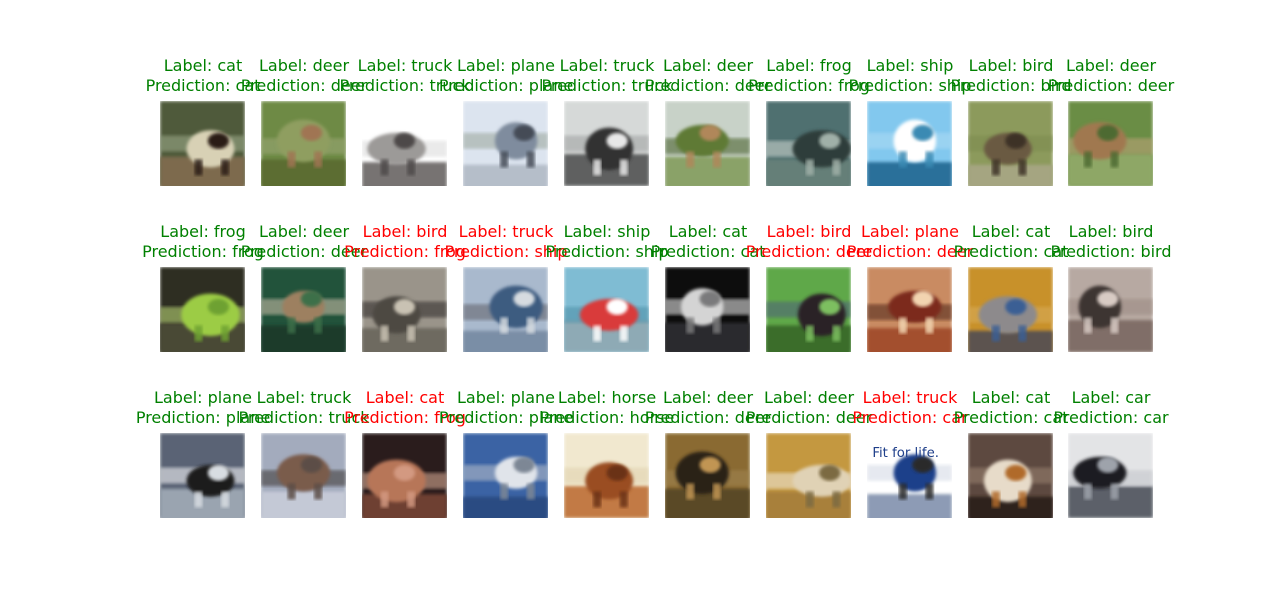  What do you see at coordinates (910, 417) in the screenshot?
I see `predicted-label: Prediction: car` at bounding box center [910, 417].